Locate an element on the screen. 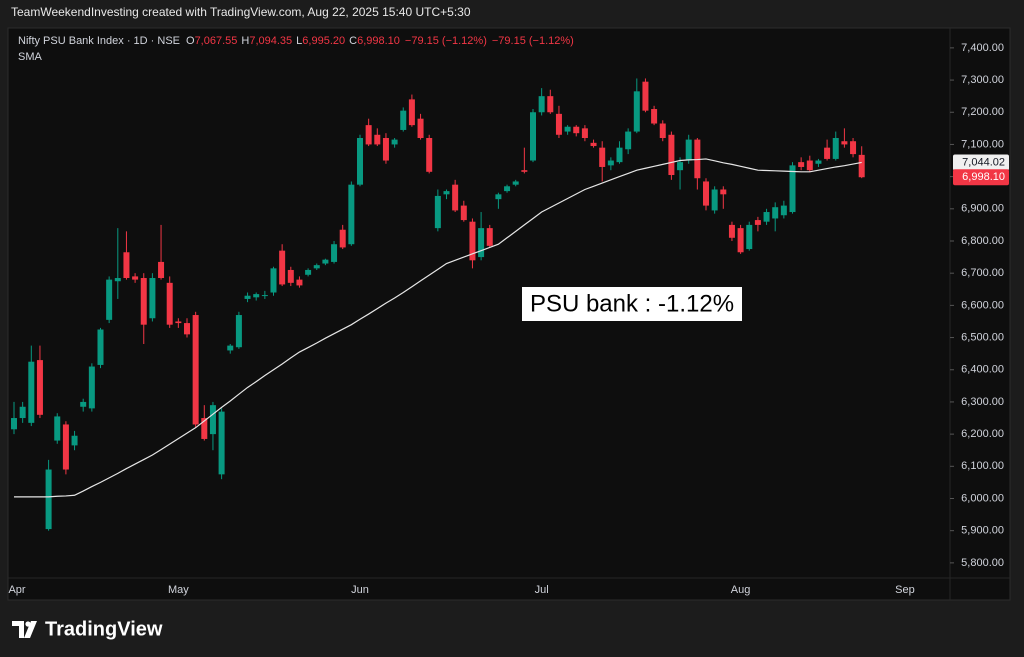 The height and width of the screenshot is (657, 1024). legend-ohlc-label: L is located at coordinates (299, 41).